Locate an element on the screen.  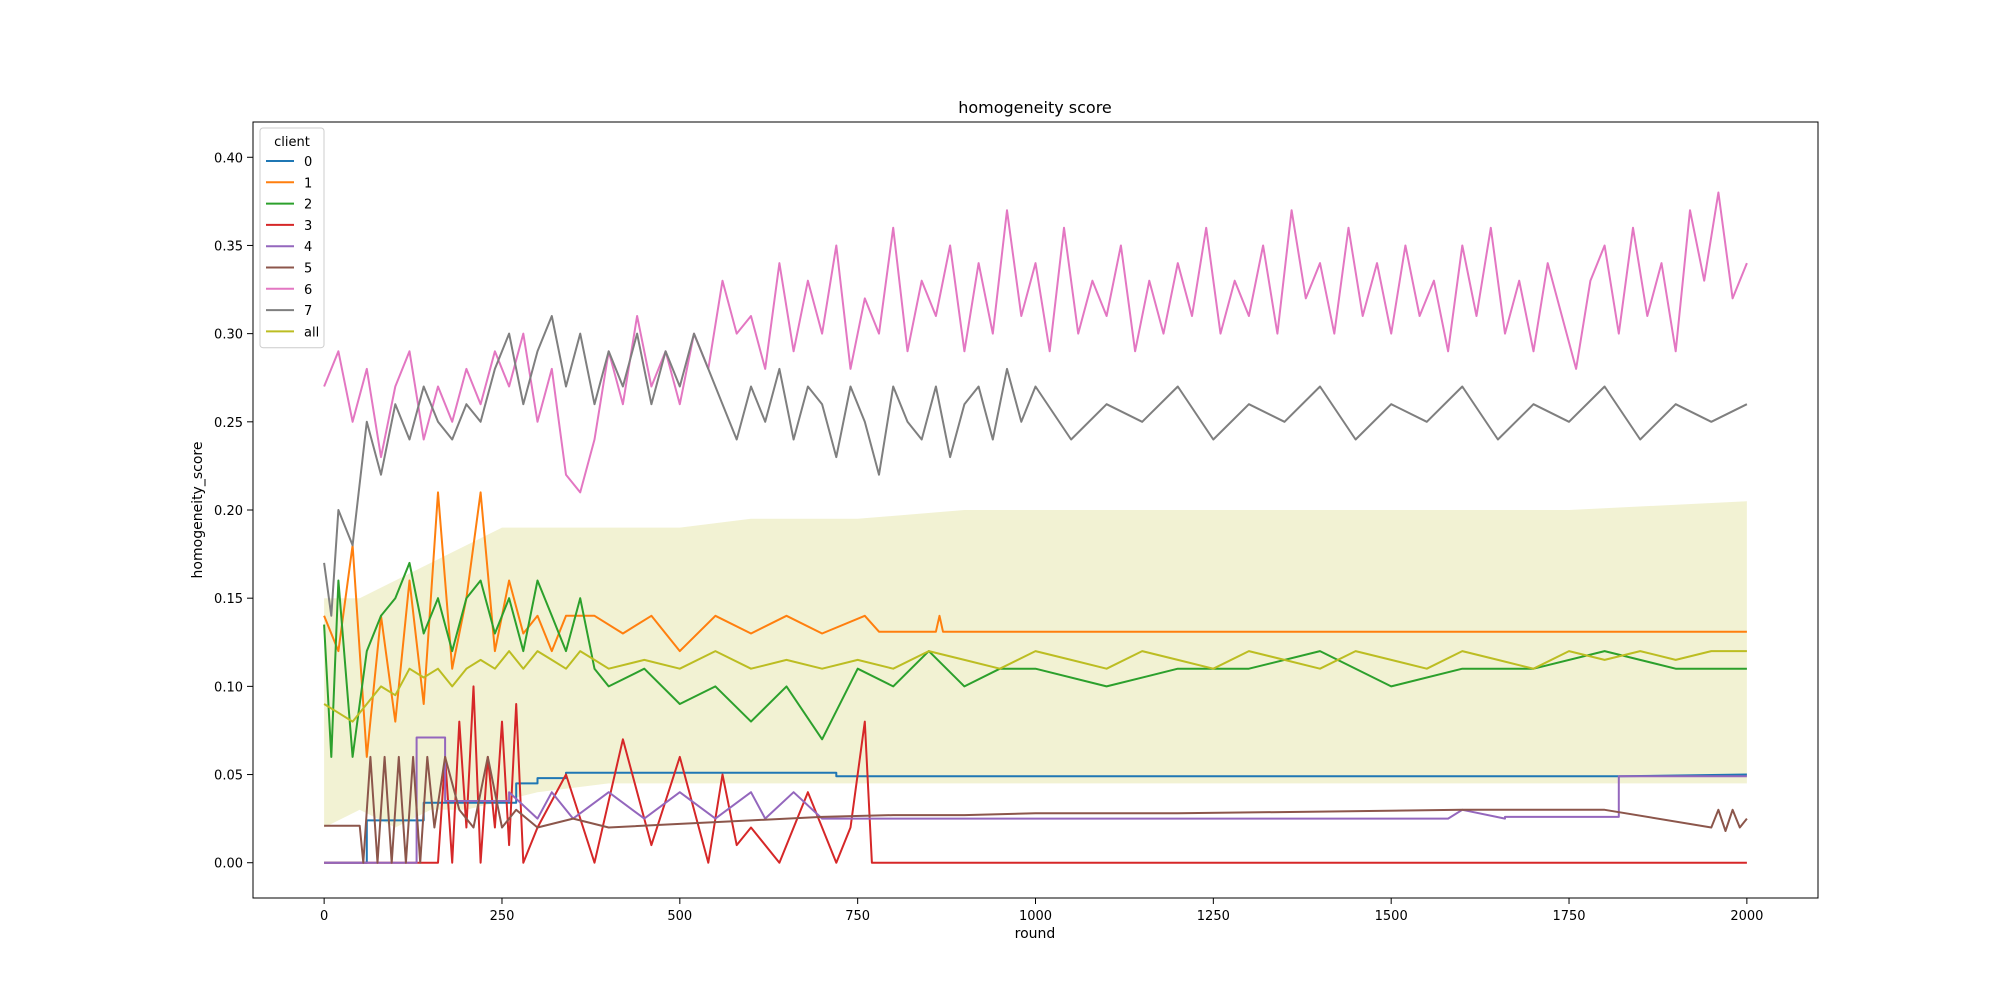
y-axis: 0.00 0.05 0.10 0.15 0.20 0.25 0.30 0.35 0.40 is located at coordinates (233, 511).